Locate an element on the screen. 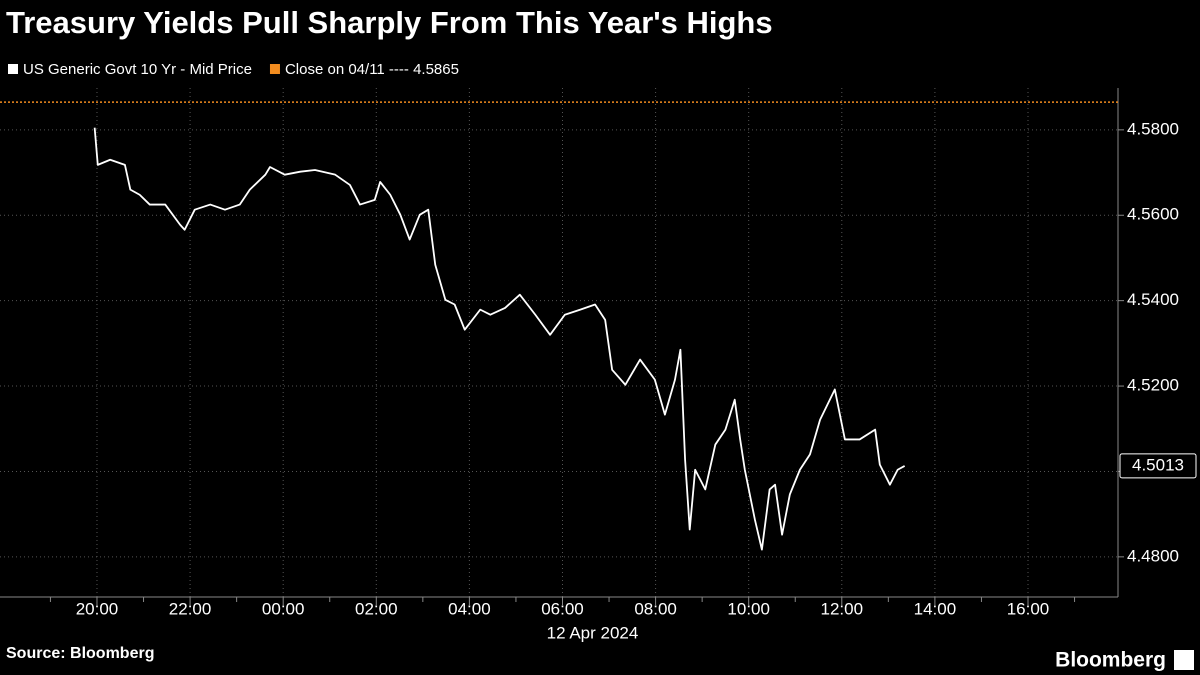  y-tick-label: 4.5800 is located at coordinates (1153, 128).